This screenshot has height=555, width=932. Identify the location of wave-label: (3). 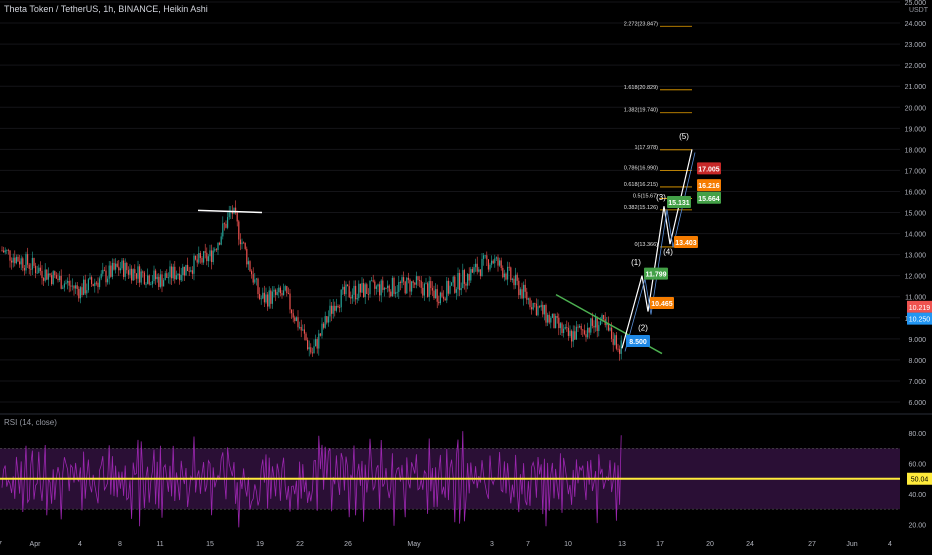
(661, 197).